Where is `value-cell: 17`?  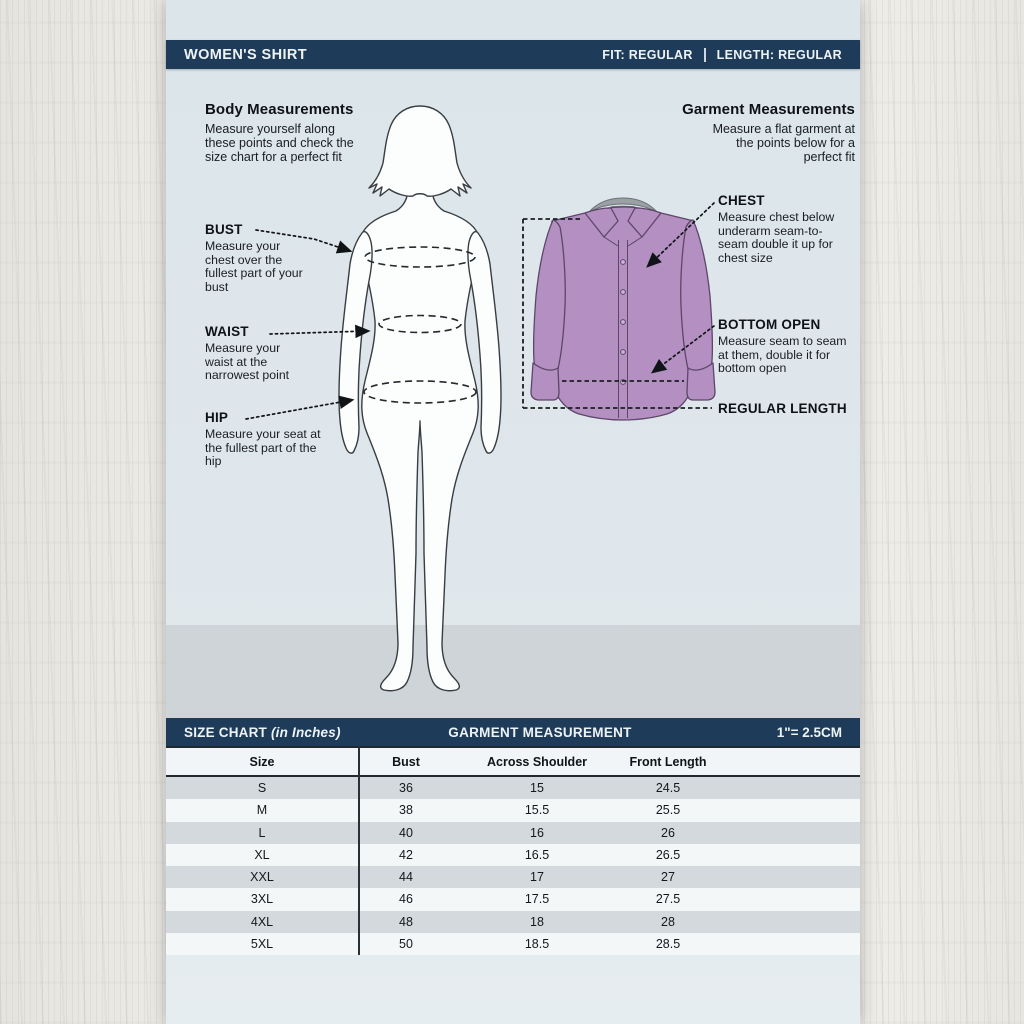
value-cell: 17 is located at coordinates (537, 877).